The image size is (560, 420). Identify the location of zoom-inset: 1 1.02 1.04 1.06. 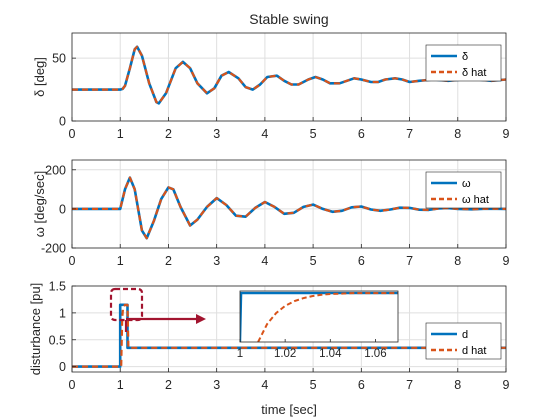
(318, 325).